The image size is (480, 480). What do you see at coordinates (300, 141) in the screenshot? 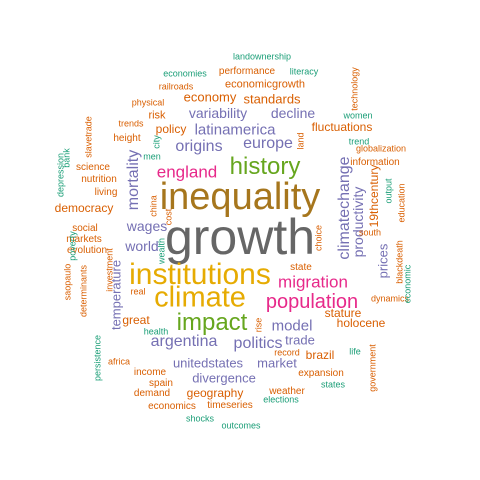
I see `word-land: land` at bounding box center [300, 141].